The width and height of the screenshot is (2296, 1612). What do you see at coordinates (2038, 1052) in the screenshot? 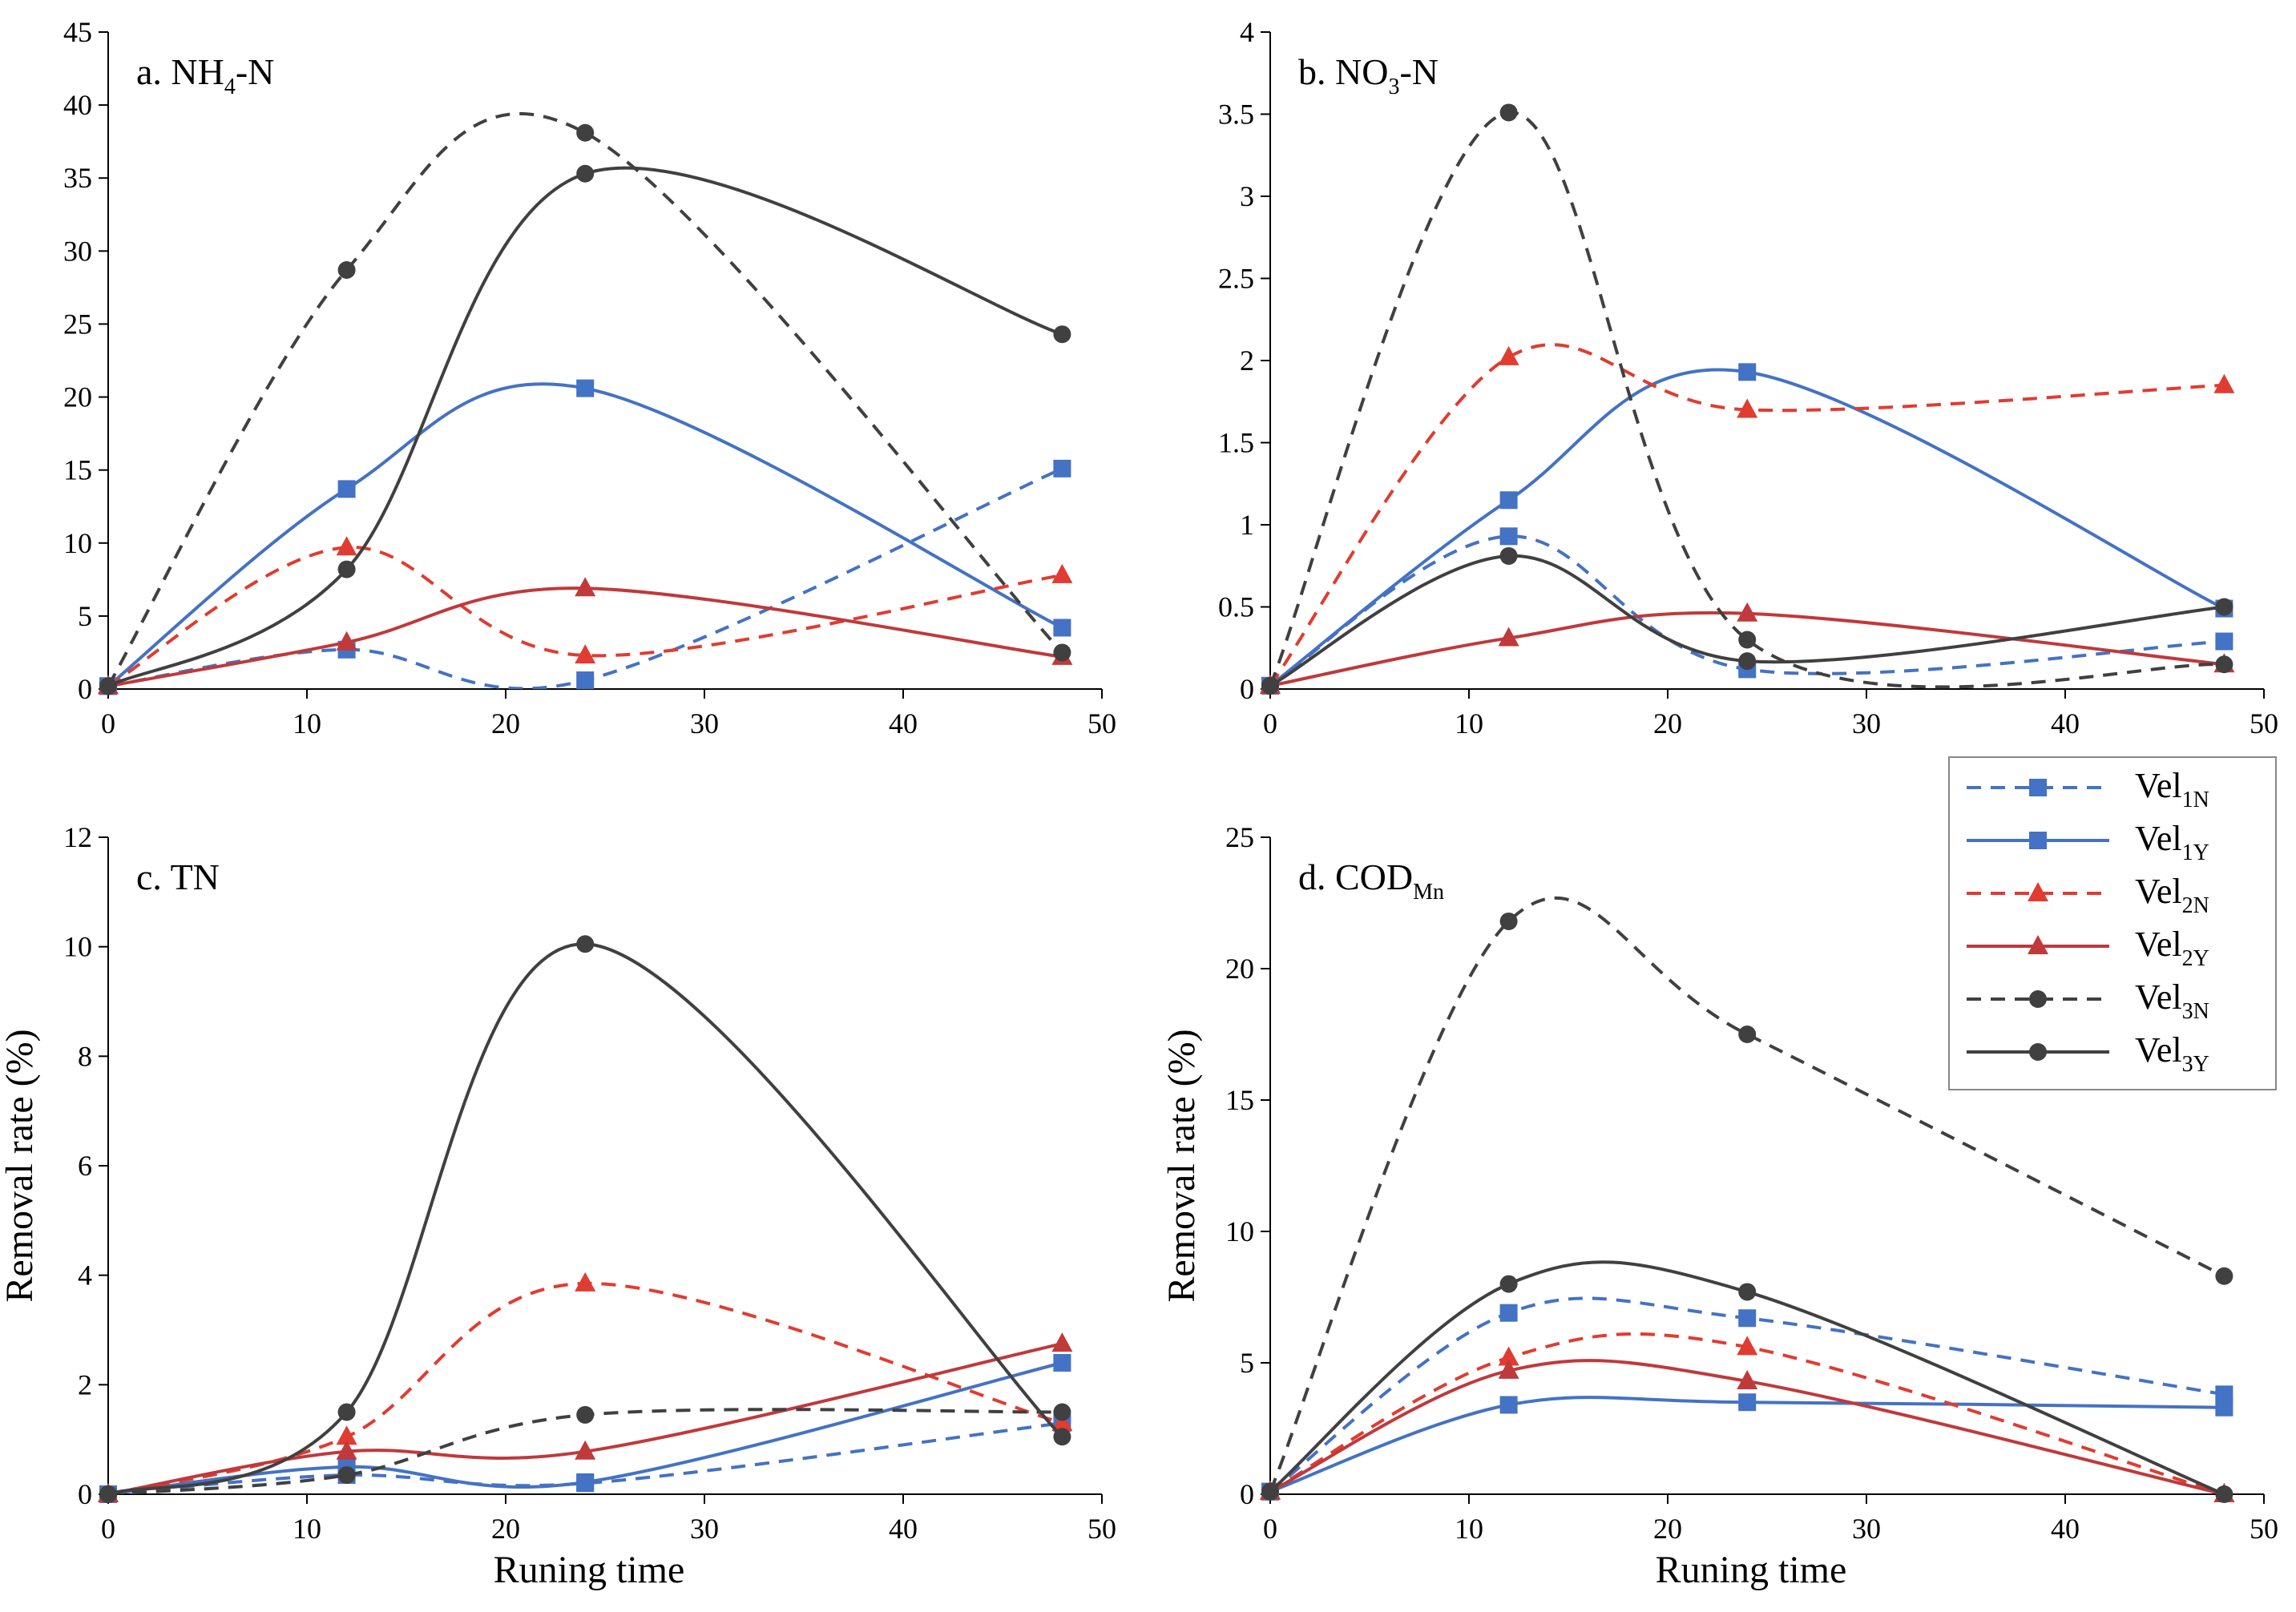
I see `legend-marker-vel3Y` at bounding box center [2038, 1052].